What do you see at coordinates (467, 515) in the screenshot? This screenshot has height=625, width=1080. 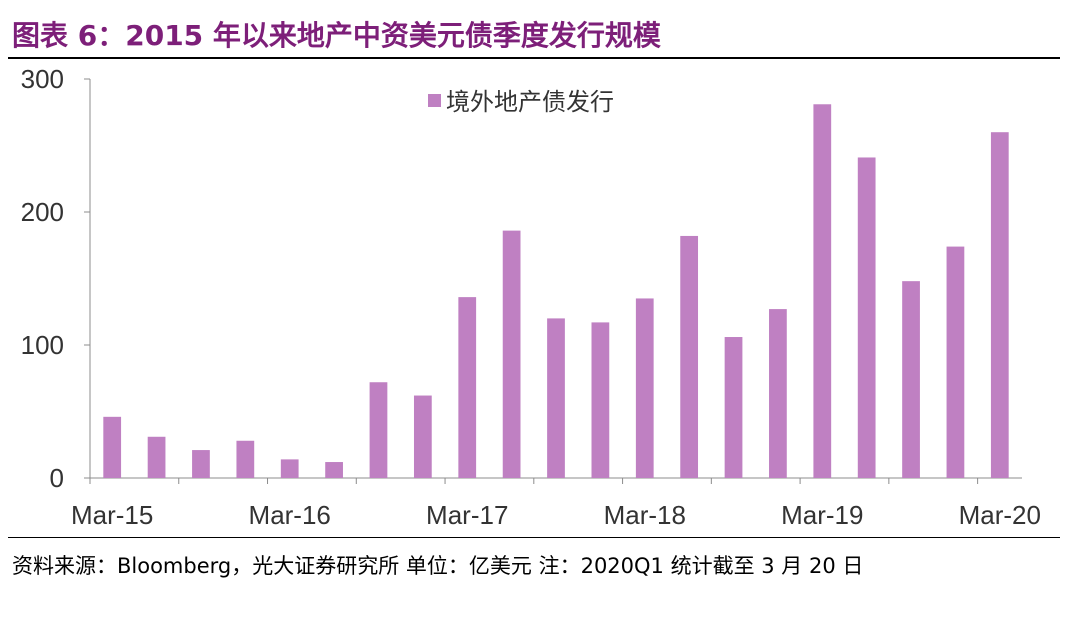 I see `x-tick-label: Mar-17` at bounding box center [467, 515].